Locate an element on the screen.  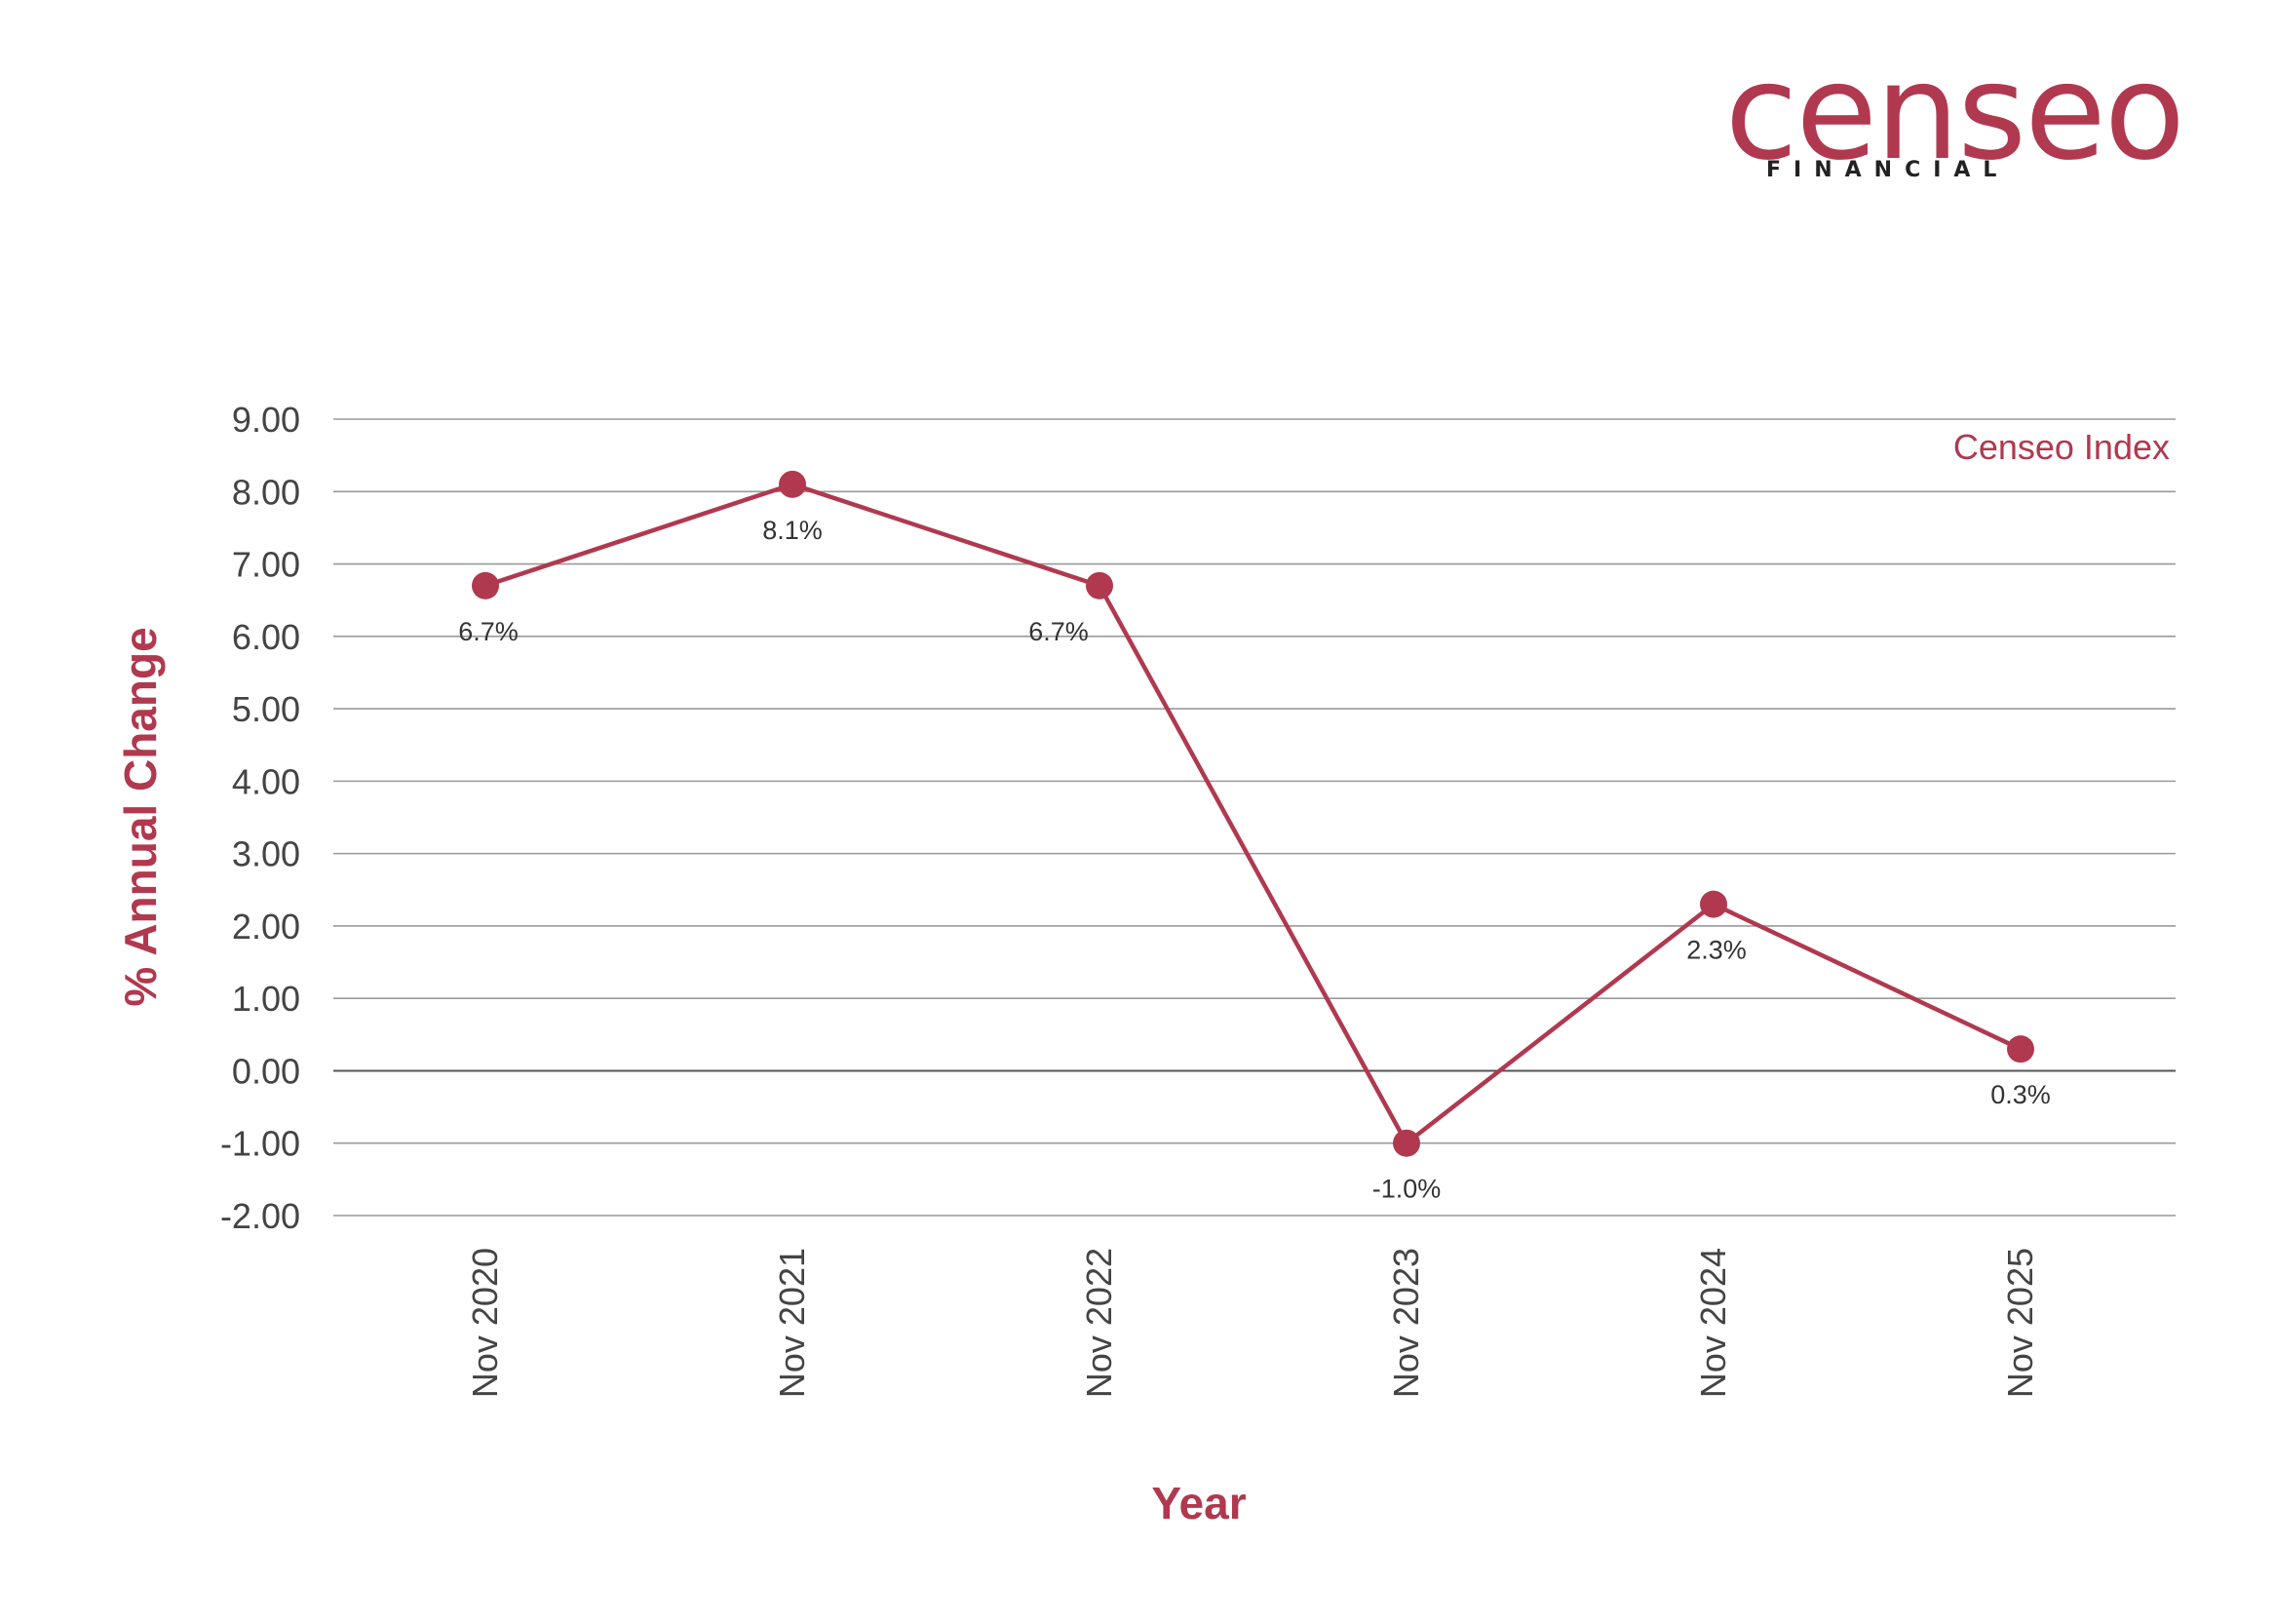
logo-wordmark: censeo is located at coordinates (1954, 113).